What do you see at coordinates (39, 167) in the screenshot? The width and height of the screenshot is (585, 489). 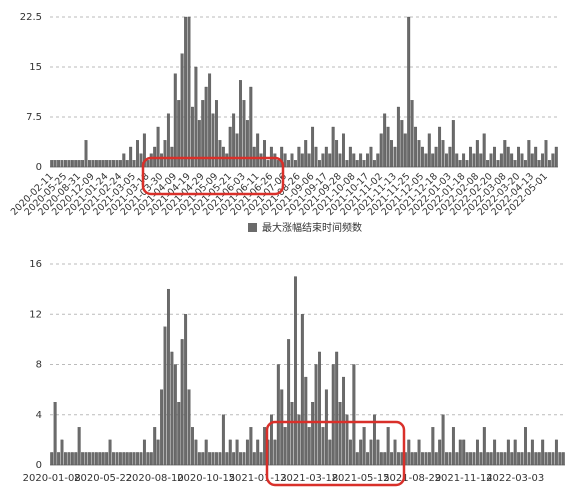 I see `y-tick-label: 0` at bounding box center [39, 167].